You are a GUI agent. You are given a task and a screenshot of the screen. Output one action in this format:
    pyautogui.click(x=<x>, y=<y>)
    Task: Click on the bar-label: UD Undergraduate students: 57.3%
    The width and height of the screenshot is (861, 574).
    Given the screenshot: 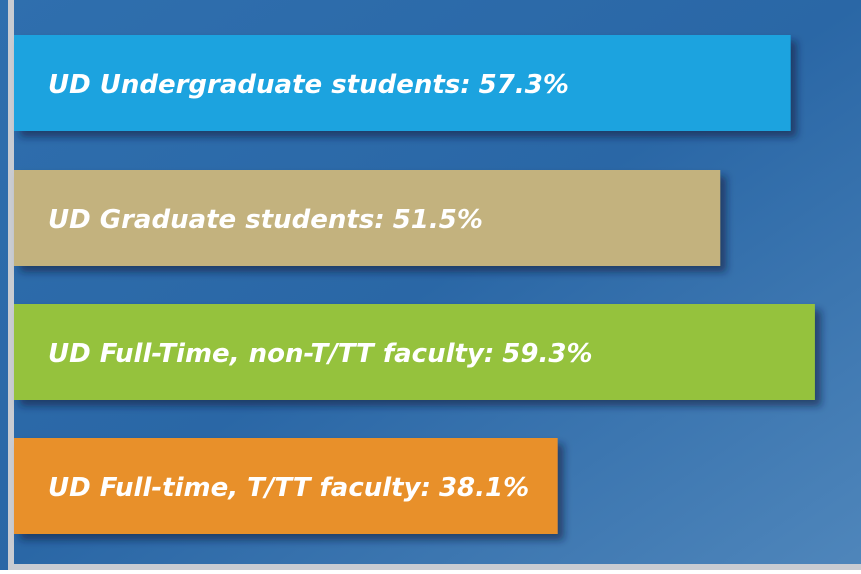 What is the action you would take?
    pyautogui.click(x=308, y=85)
    